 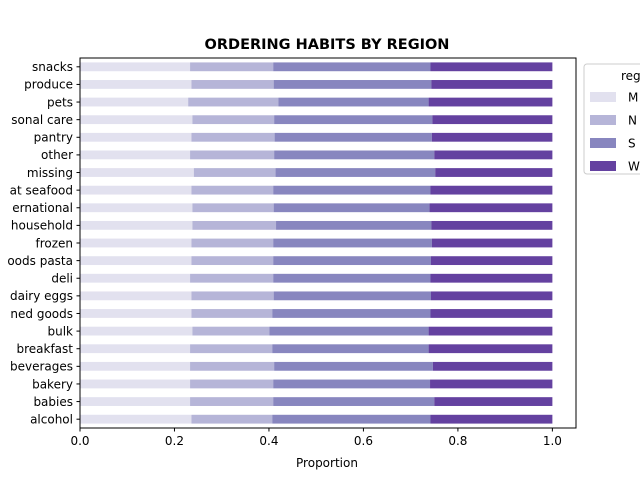 What do you see at coordinates (57, 155) in the screenshot?
I see `y-tick-label: other` at bounding box center [57, 155].